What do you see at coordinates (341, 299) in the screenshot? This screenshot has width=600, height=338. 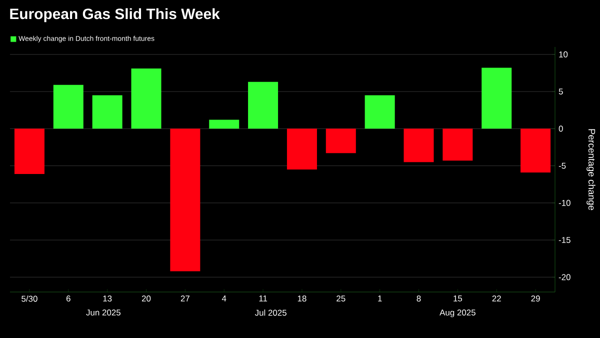 I see `x-tick-label: 25` at bounding box center [341, 299].